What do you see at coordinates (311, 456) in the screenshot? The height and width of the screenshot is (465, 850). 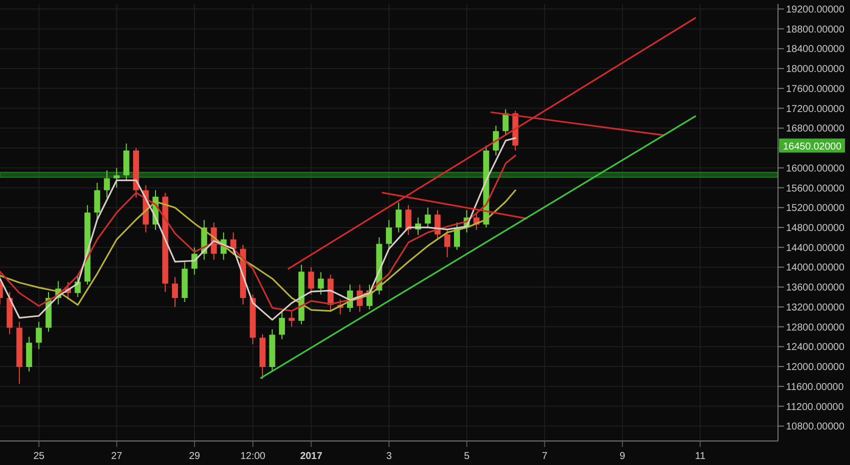 I see `x-tick-label: 2017` at bounding box center [311, 456].